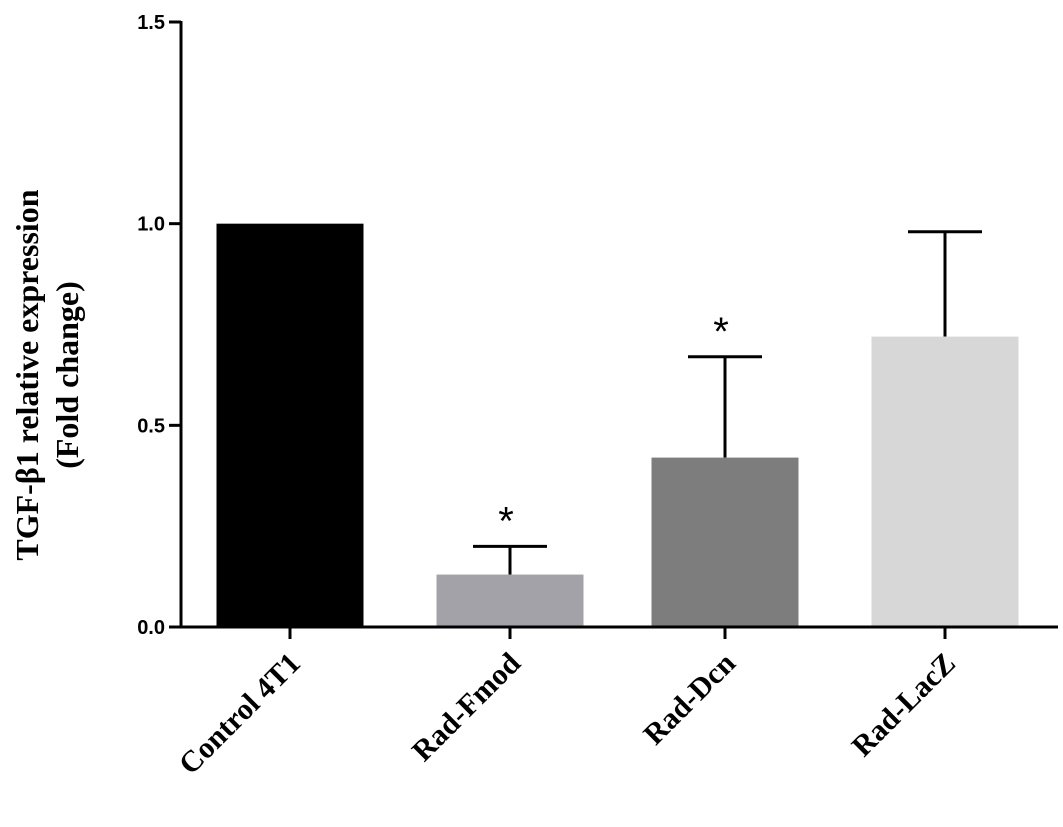 The width and height of the screenshot is (1063, 827). What do you see at coordinates (151, 225) in the screenshot?
I see `y-tick-label: 1.0` at bounding box center [151, 225].